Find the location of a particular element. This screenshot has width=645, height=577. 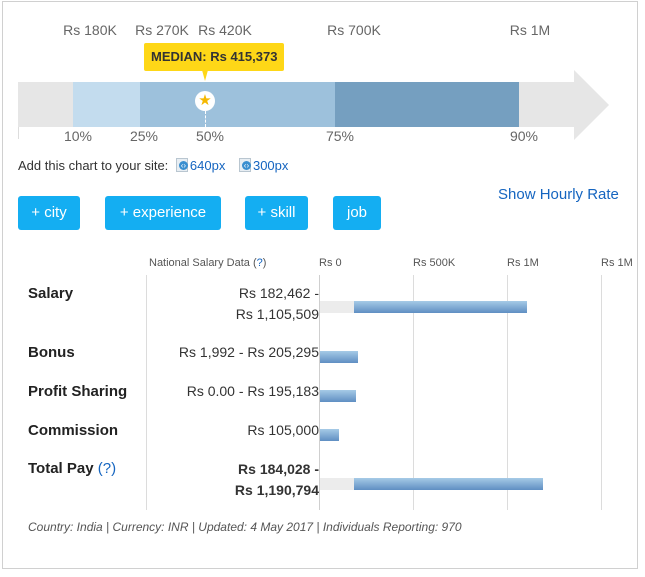

row-label-text: Total Pay is located at coordinates (61, 468).